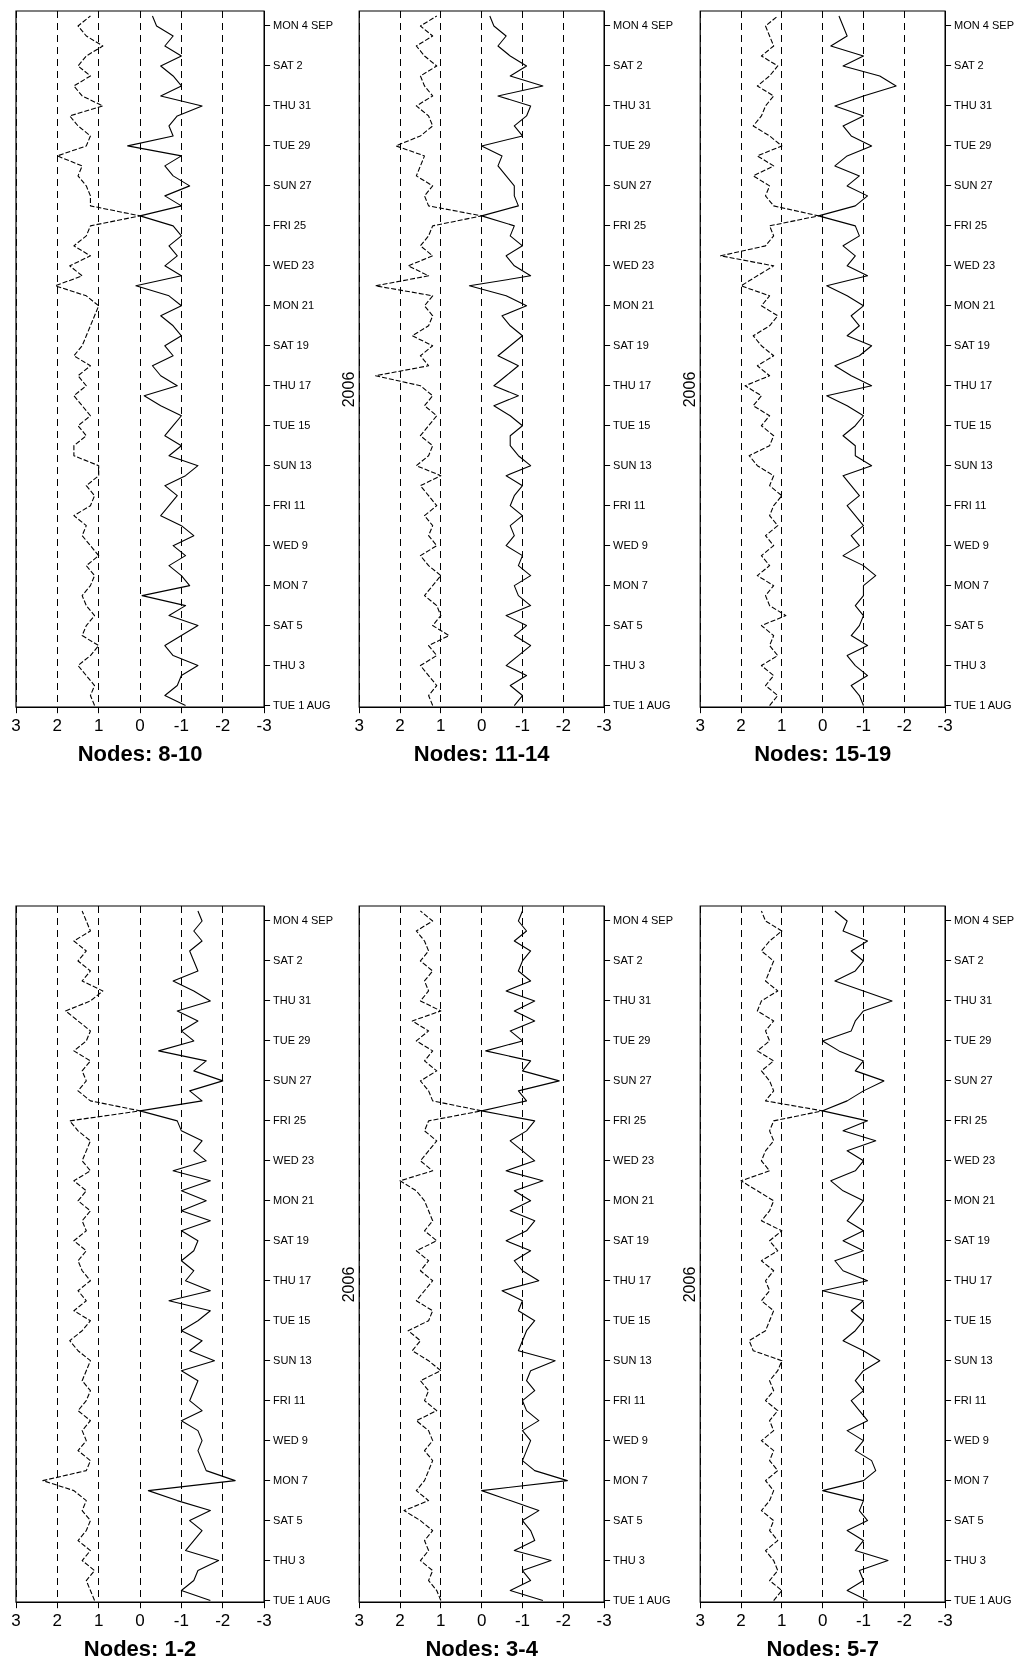 The image size is (1027, 1671). I want to click on x-axis-title: Nodes: 8-10, so click(140, 753).